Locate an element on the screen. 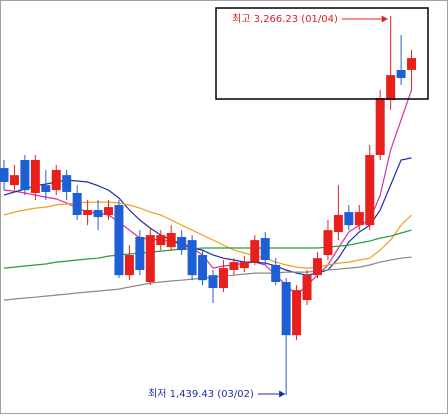 Image resolution: width=448 pixels, height=418 pixels. low-annotation: 최저 1,439.43 (03/02) is located at coordinates (201, 394).